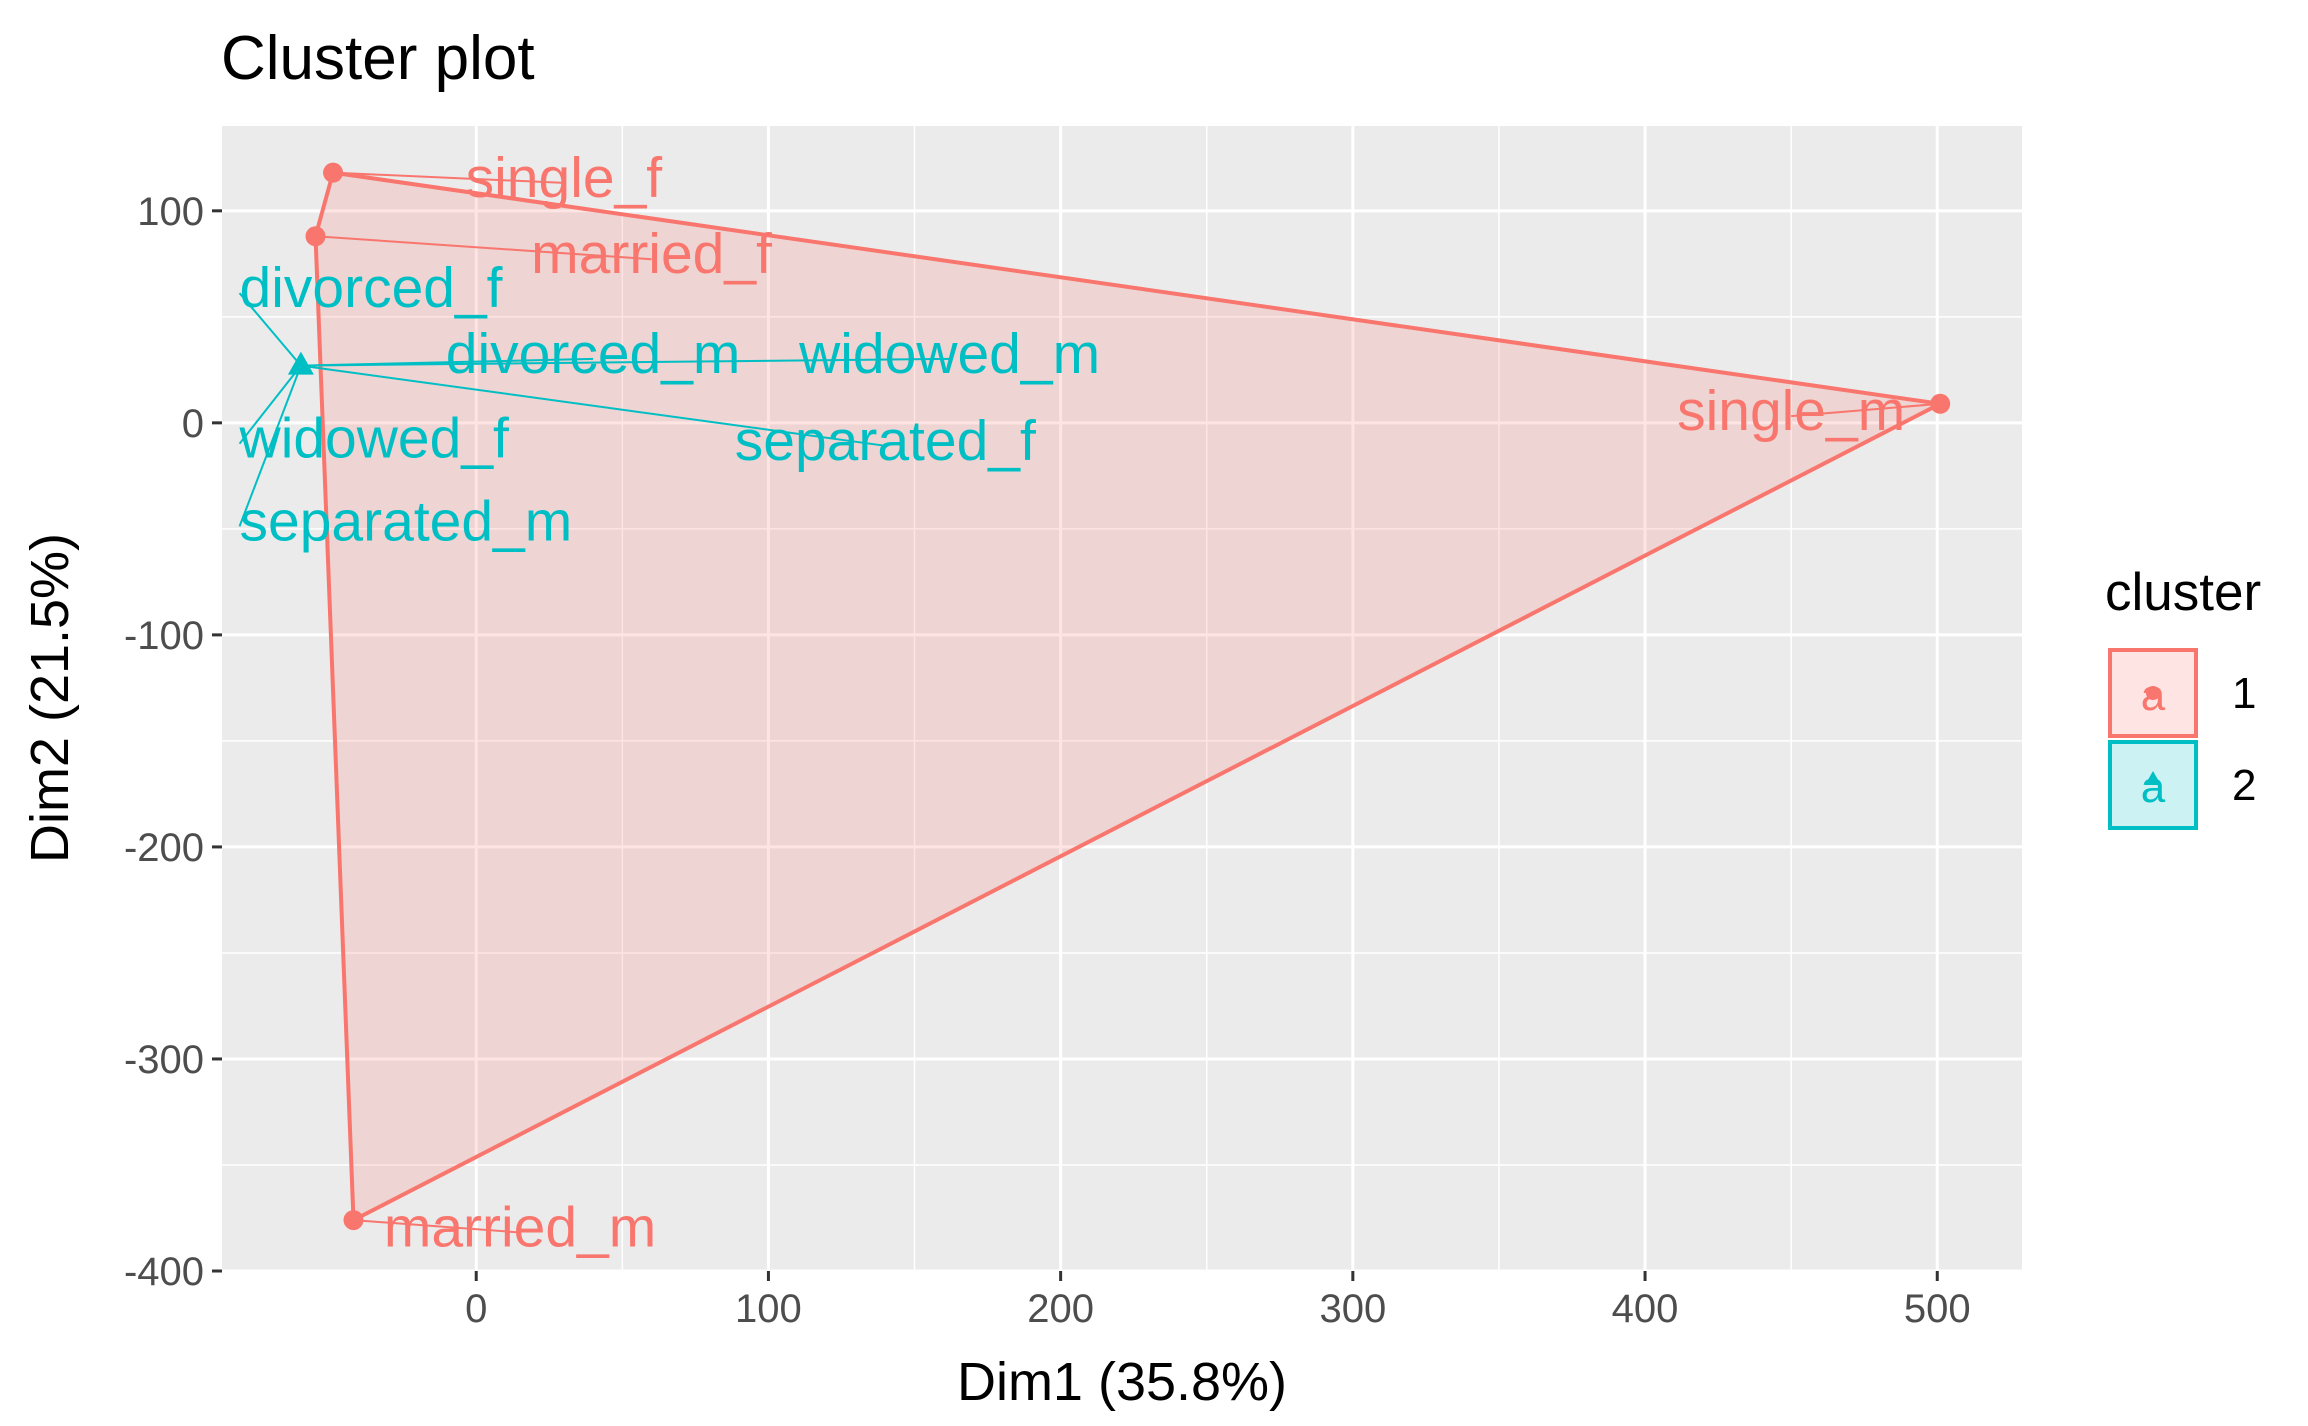 The height and width of the screenshot is (1426, 2308). What do you see at coordinates (2182, 739) in the screenshot?
I see `legend-keys: a1a2` at bounding box center [2182, 739].